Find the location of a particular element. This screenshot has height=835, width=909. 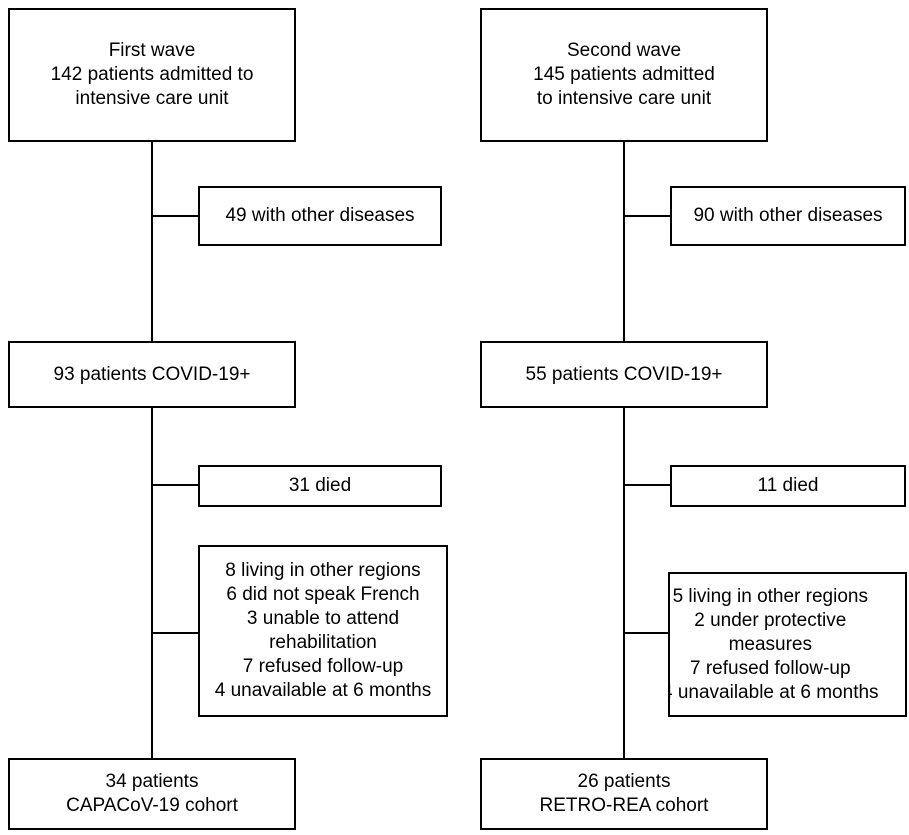

left-middle-text: 93 patients COVID-19+ is located at coordinates (152, 374).